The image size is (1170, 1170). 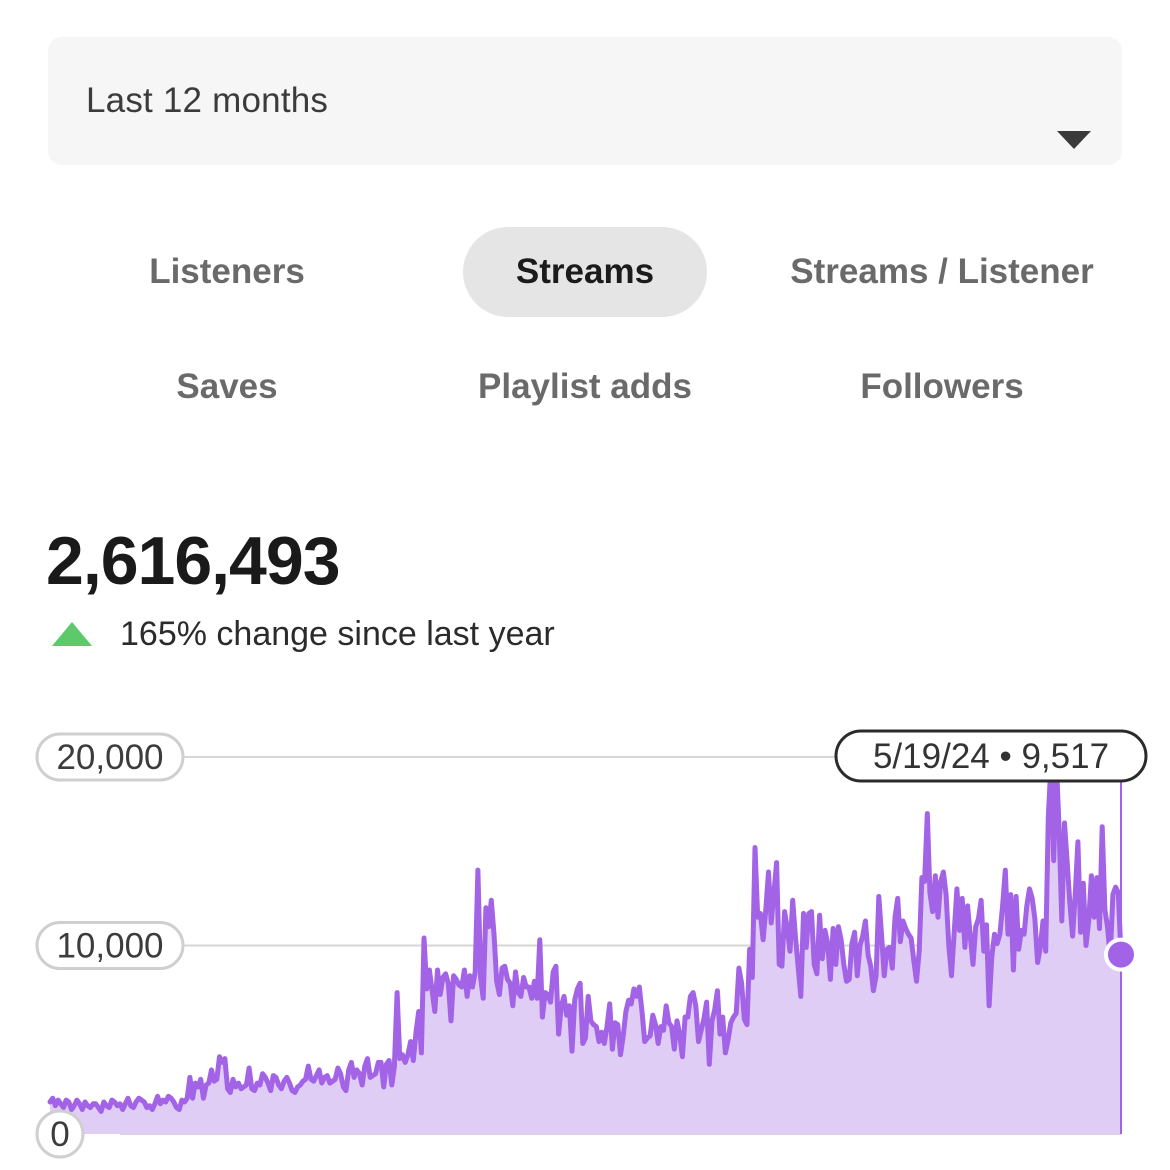 I want to click on tab-listeners: Listeners, so click(x=227, y=271).